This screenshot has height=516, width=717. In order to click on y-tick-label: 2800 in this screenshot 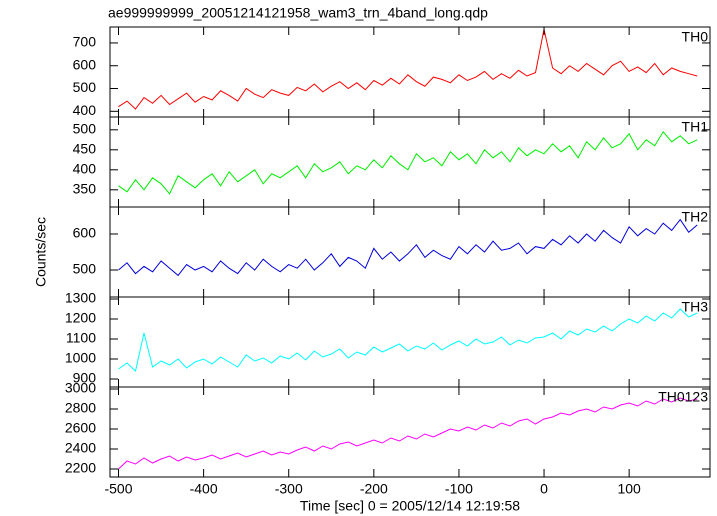, I will do `click(80, 408)`.